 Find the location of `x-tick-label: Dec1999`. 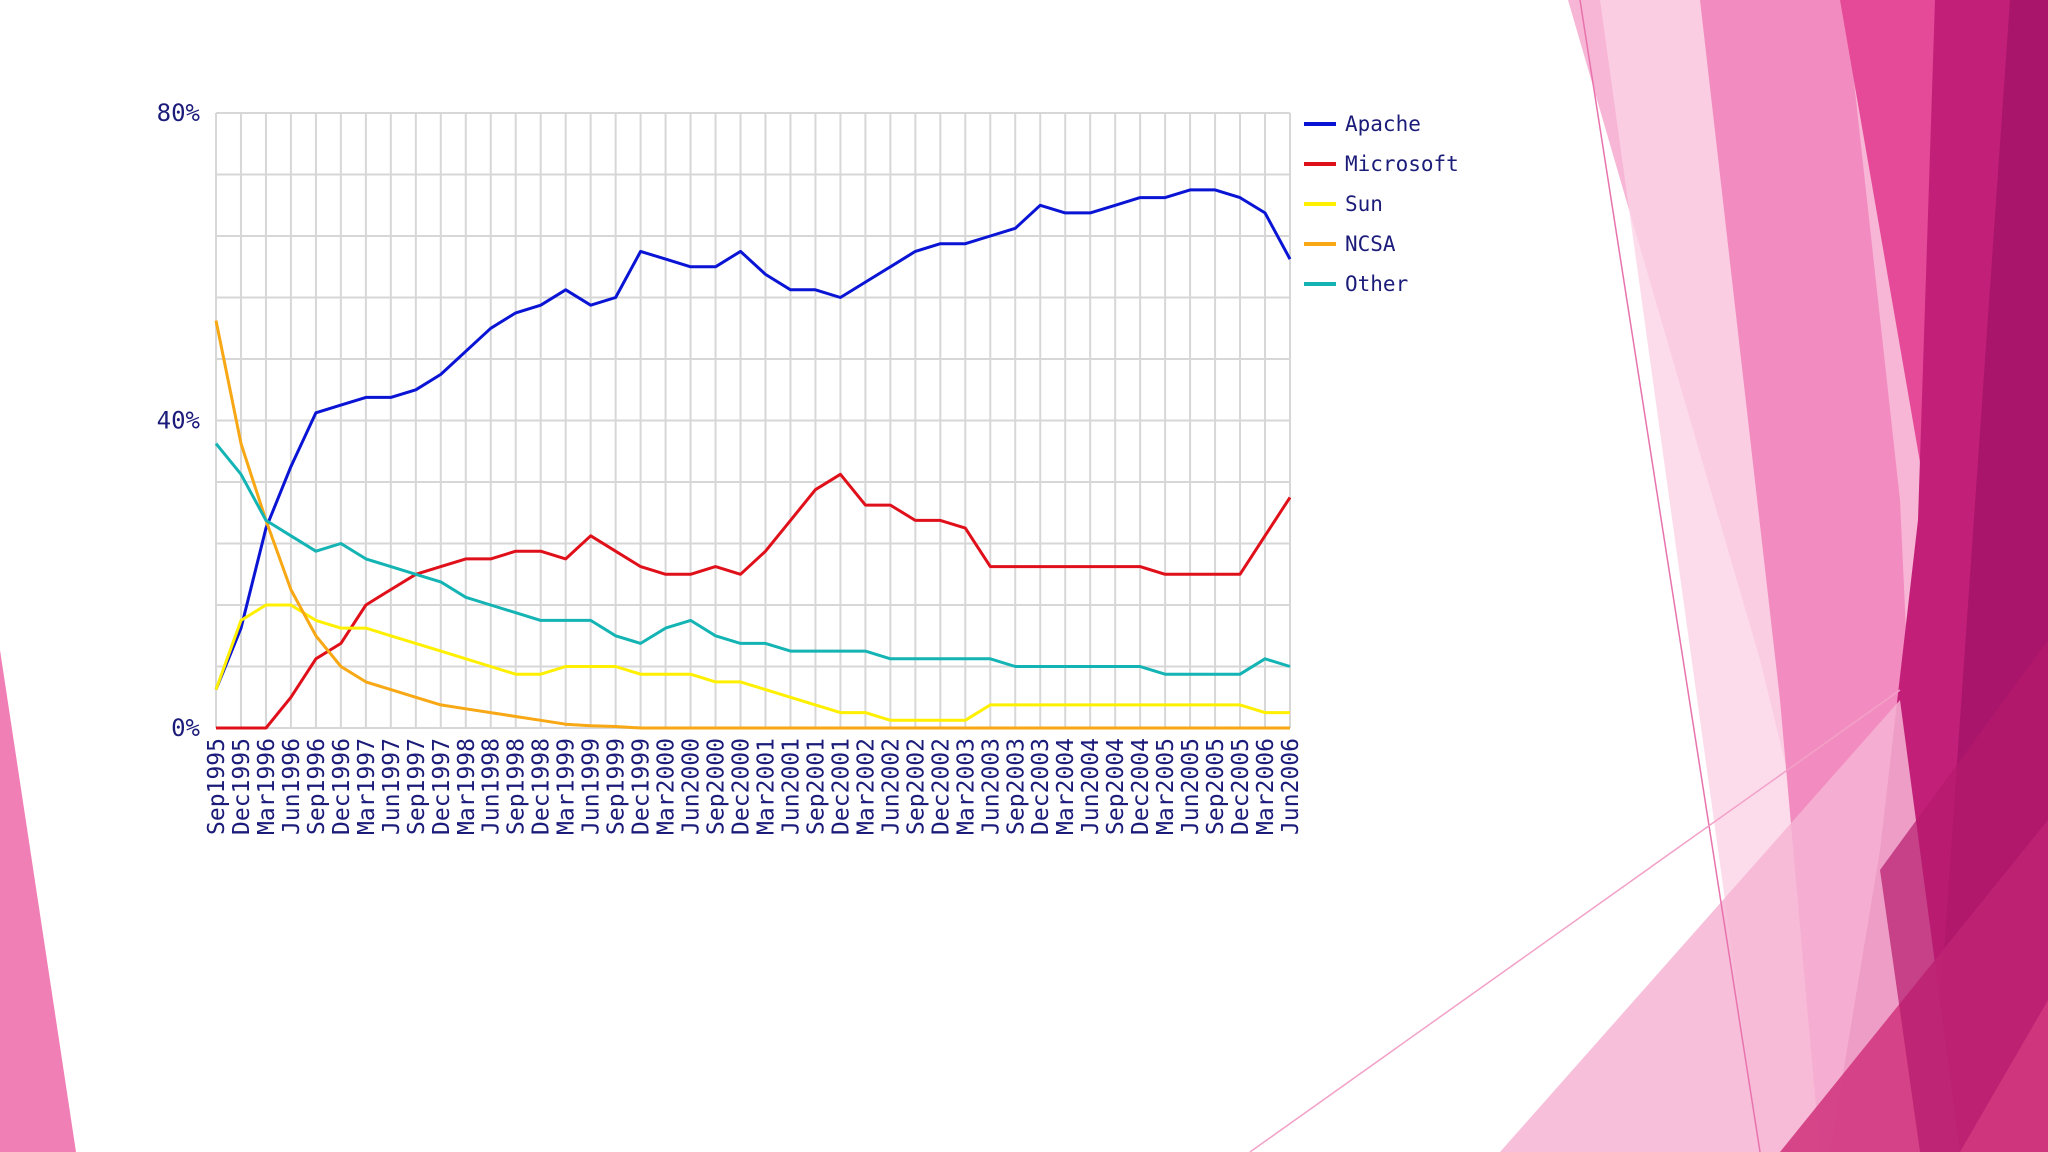

x-tick-label: Dec1999 is located at coordinates (642, 786).